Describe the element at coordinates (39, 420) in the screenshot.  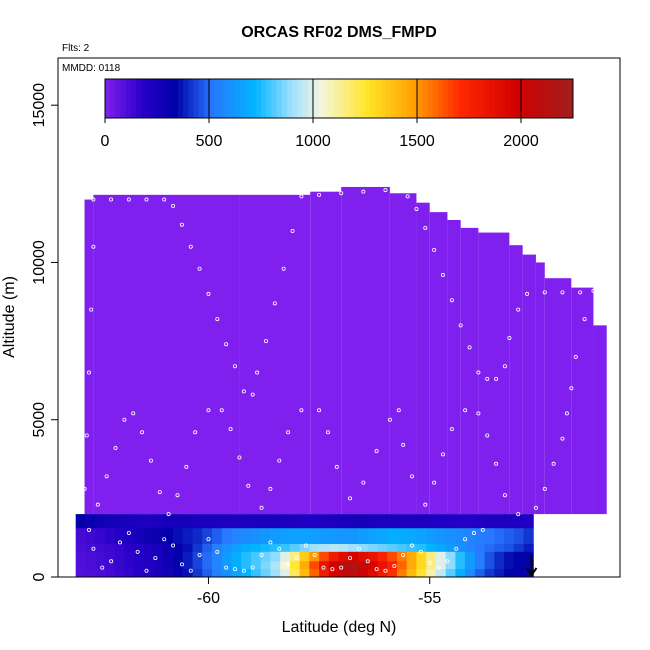
I see `y-tick-label: 5000` at that location.